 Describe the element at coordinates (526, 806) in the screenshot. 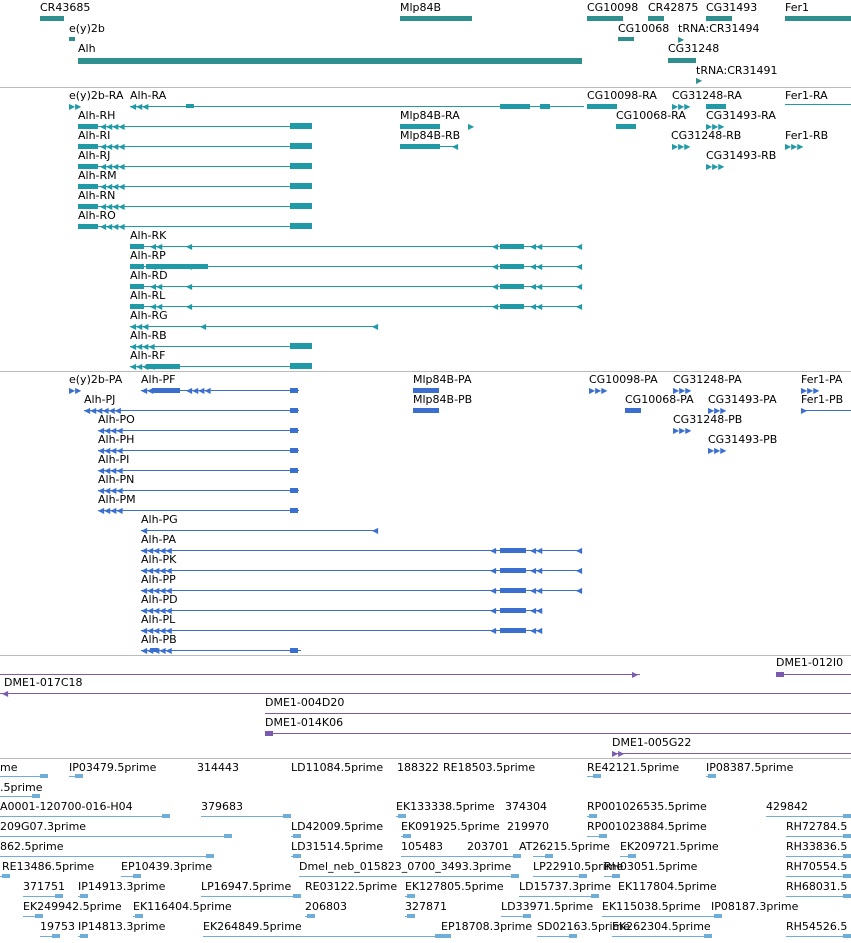

I see `est-label: 374304` at that location.